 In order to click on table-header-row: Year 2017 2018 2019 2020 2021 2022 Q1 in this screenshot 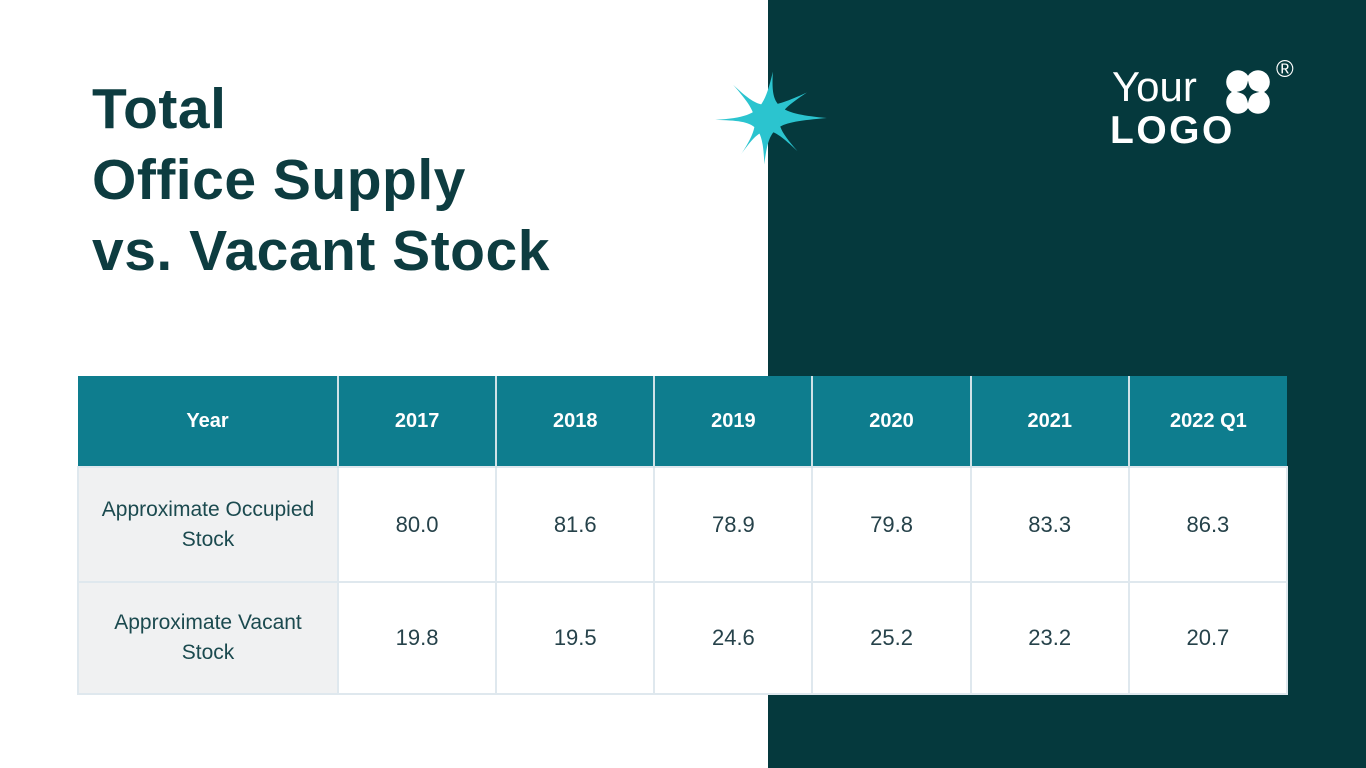, I will do `click(682, 421)`.